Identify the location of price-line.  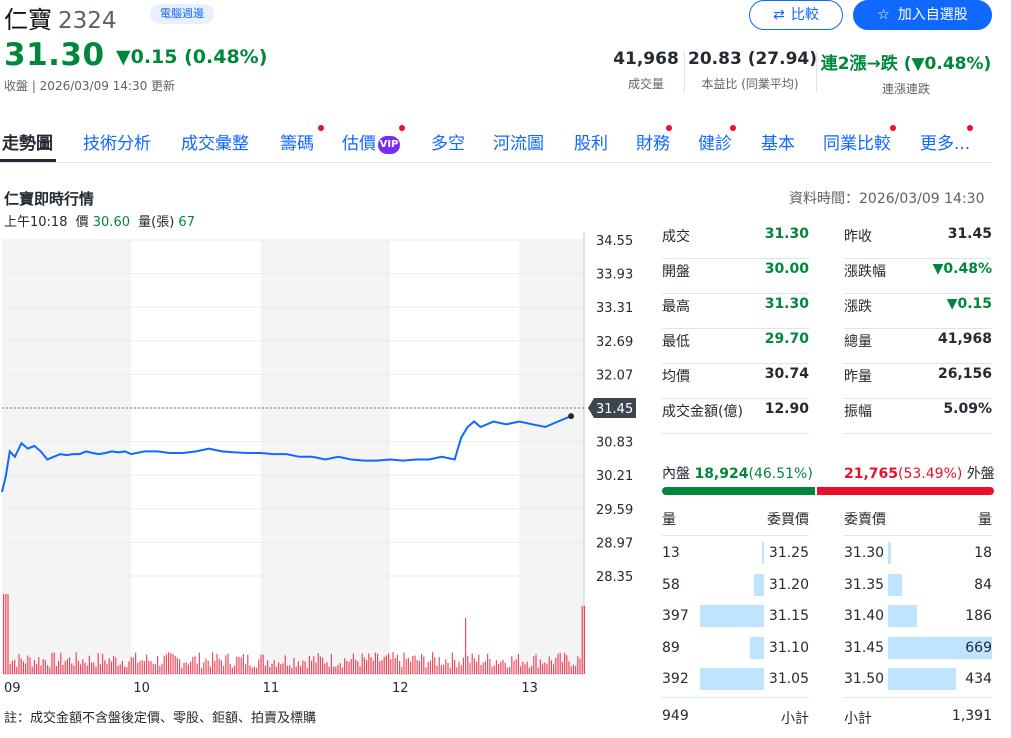
(286, 454).